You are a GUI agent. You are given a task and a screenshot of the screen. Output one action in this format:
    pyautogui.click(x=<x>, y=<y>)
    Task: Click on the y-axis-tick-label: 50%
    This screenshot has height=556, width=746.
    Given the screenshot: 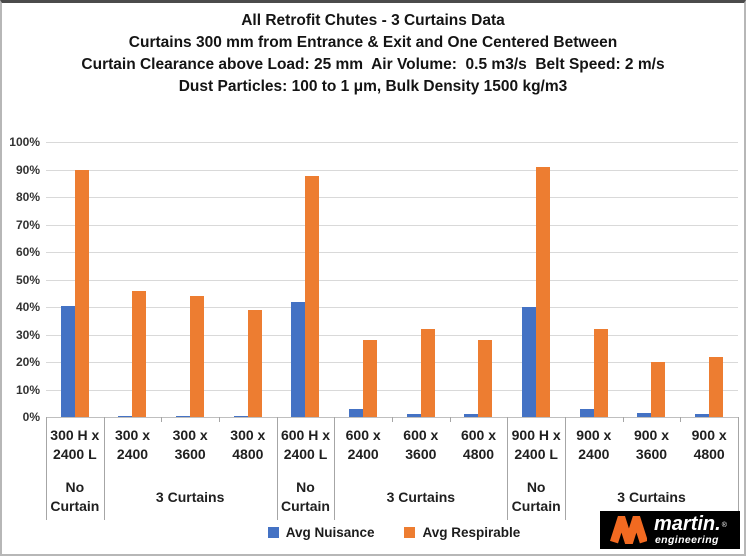 What is the action you would take?
    pyautogui.click(x=27, y=279)
    